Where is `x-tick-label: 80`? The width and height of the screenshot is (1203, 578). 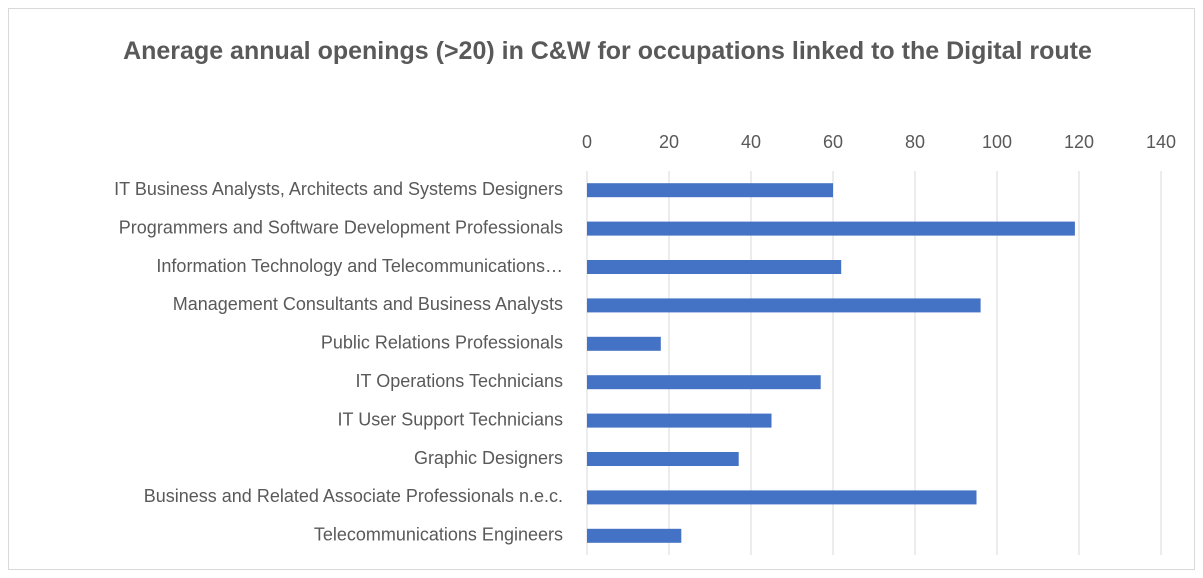 x-tick-label: 80 is located at coordinates (915, 142).